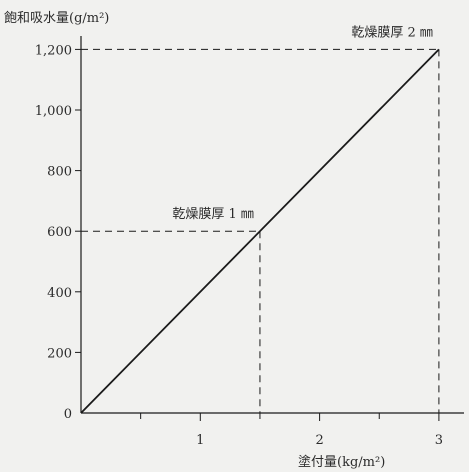 The height and width of the screenshot is (472, 469). Describe the element at coordinates (68, 414) in the screenshot. I see `y-tick-label: 0` at that location.